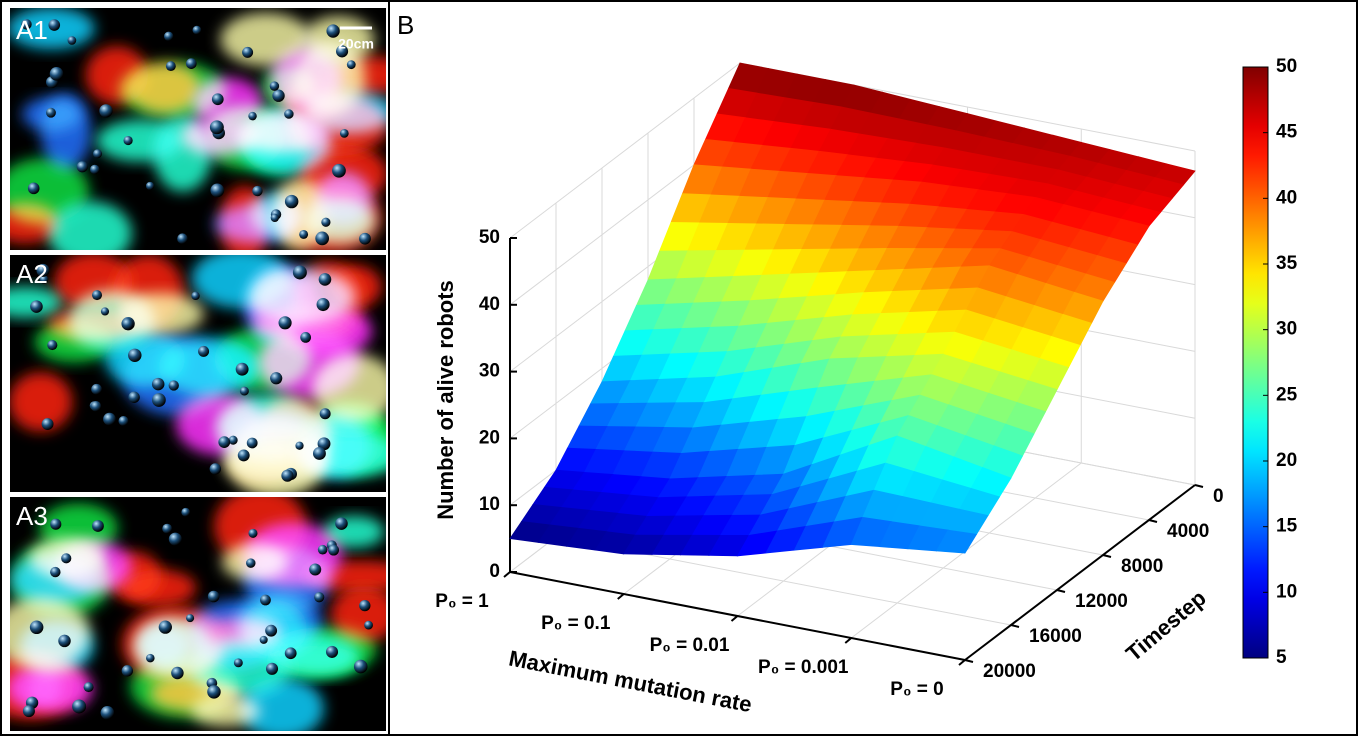 The width and height of the screenshot is (1358, 736). What do you see at coordinates (576, 623) in the screenshot?
I see `x-tick-label: P₀ = 0.1` at bounding box center [576, 623].